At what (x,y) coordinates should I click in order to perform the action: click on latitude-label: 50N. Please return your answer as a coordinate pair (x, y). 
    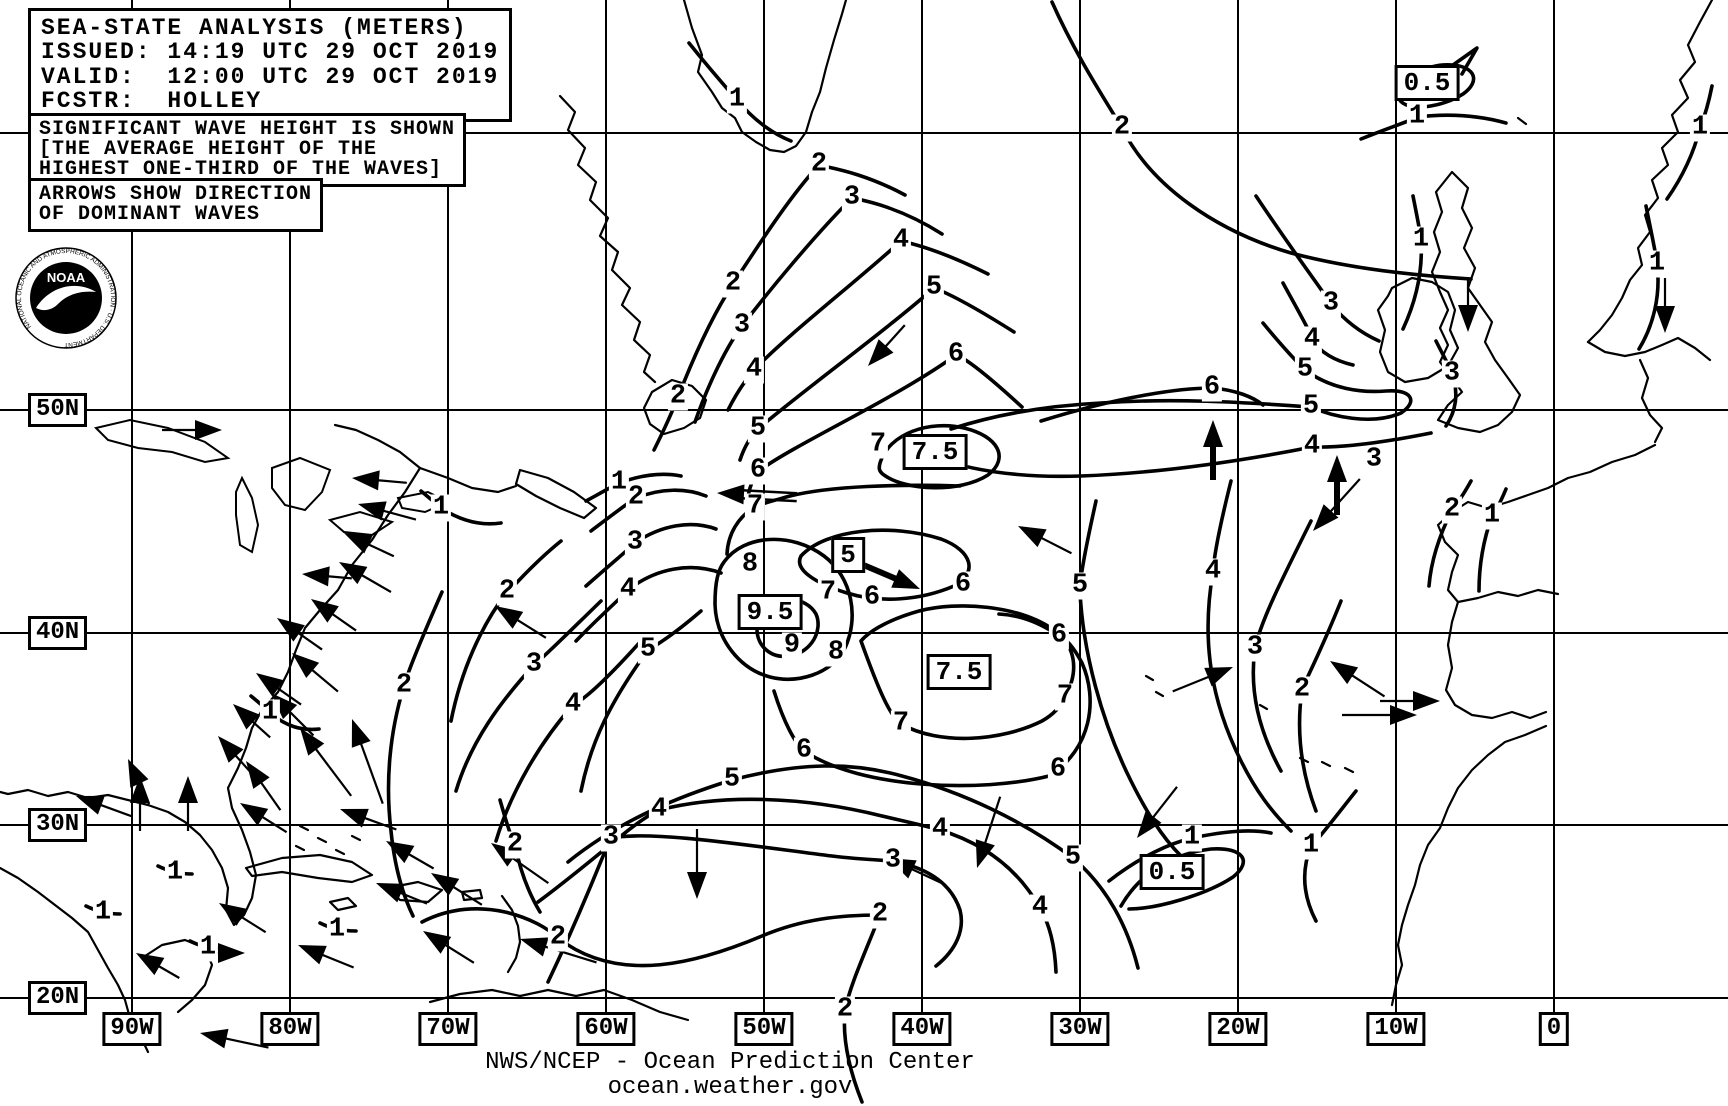
    Looking at the image, I should click on (58, 410).